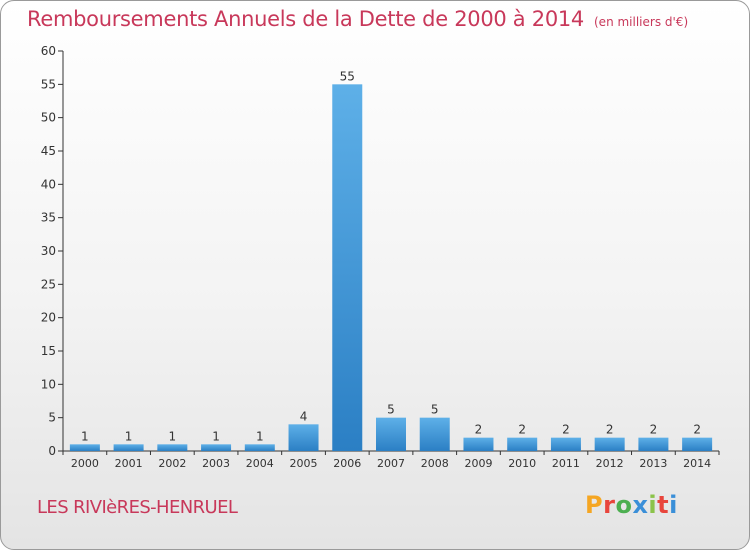 The width and height of the screenshot is (750, 550). What do you see at coordinates (663, 505) in the screenshot?
I see `logo-letter: t` at bounding box center [663, 505].